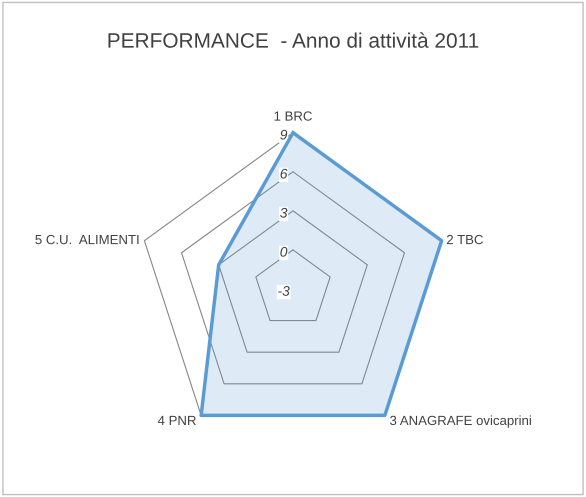 This screenshot has height=497, width=586. Describe the element at coordinates (284, 213) in the screenshot. I see `y-tick-label: 3` at that location.